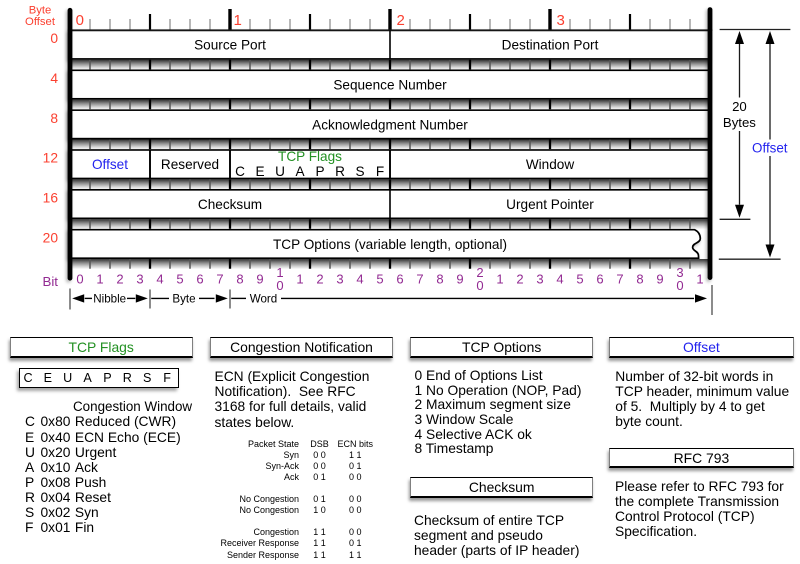 This screenshot has height=564, width=800. What do you see at coordinates (550, 164) in the screenshot?
I see `svg-text: Window` at bounding box center [550, 164].